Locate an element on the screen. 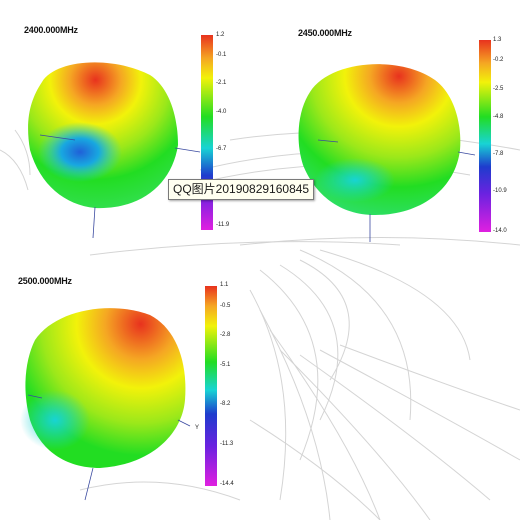 This screenshot has width=520, height=520. colorbar-tick: -6.7 is located at coordinates (221, 149).